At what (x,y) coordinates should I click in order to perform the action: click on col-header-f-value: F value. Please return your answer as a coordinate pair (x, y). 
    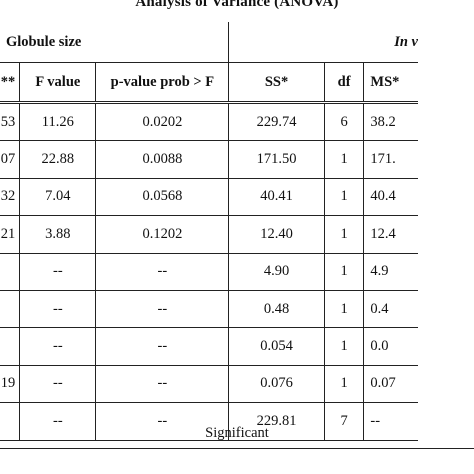
    Looking at the image, I should click on (58, 83).